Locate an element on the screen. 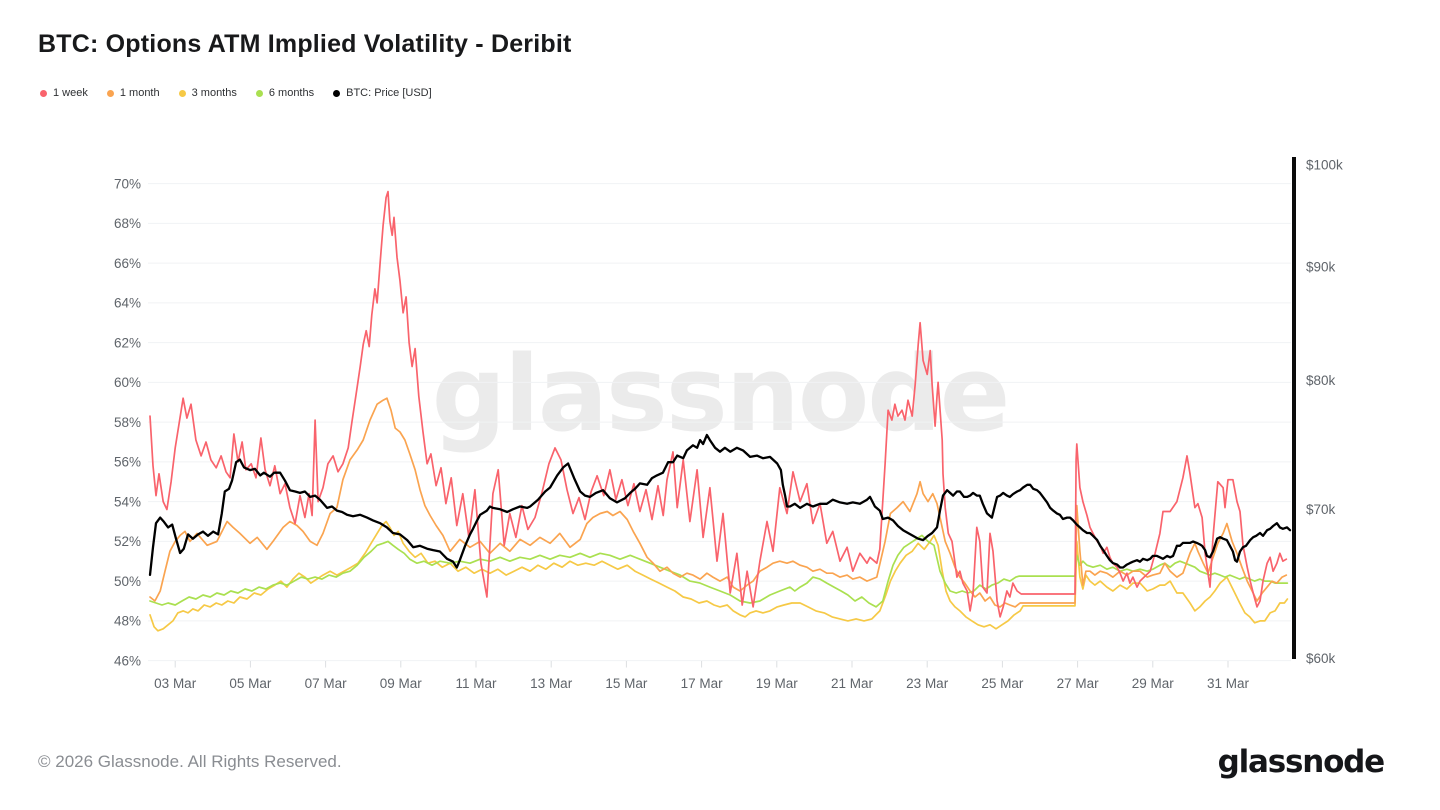  copyright-text: © 2026 Glassnode. All Rights Reserved. is located at coordinates (190, 761).